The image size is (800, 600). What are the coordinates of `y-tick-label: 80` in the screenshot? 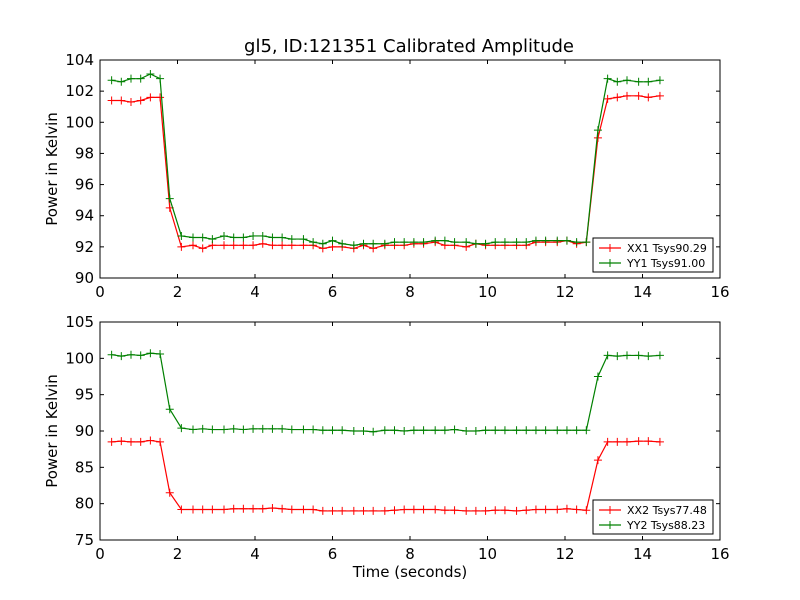 It's located at (84, 504).